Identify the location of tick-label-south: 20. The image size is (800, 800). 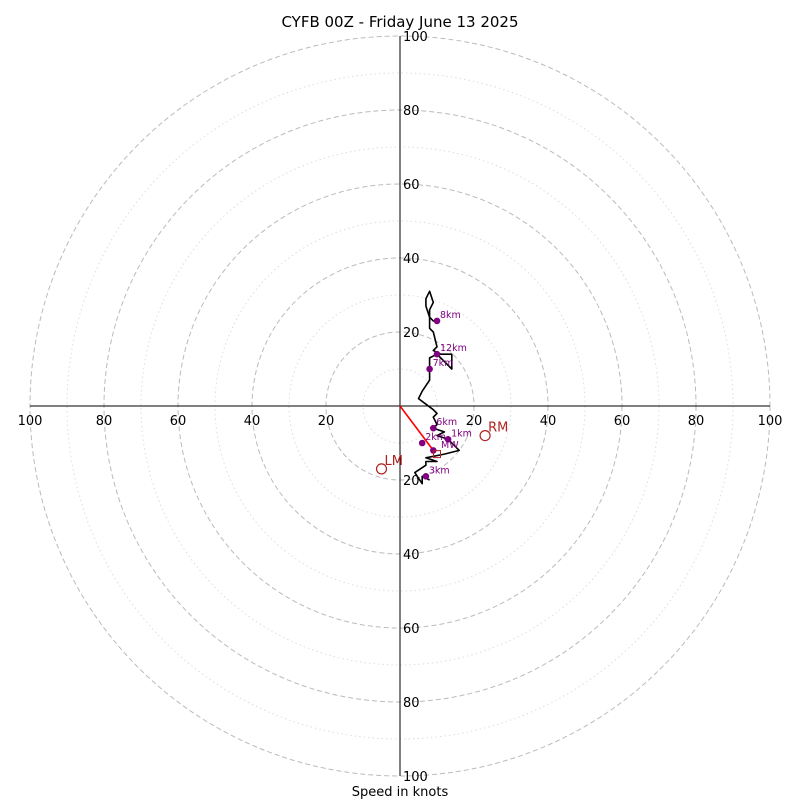
(411, 481).